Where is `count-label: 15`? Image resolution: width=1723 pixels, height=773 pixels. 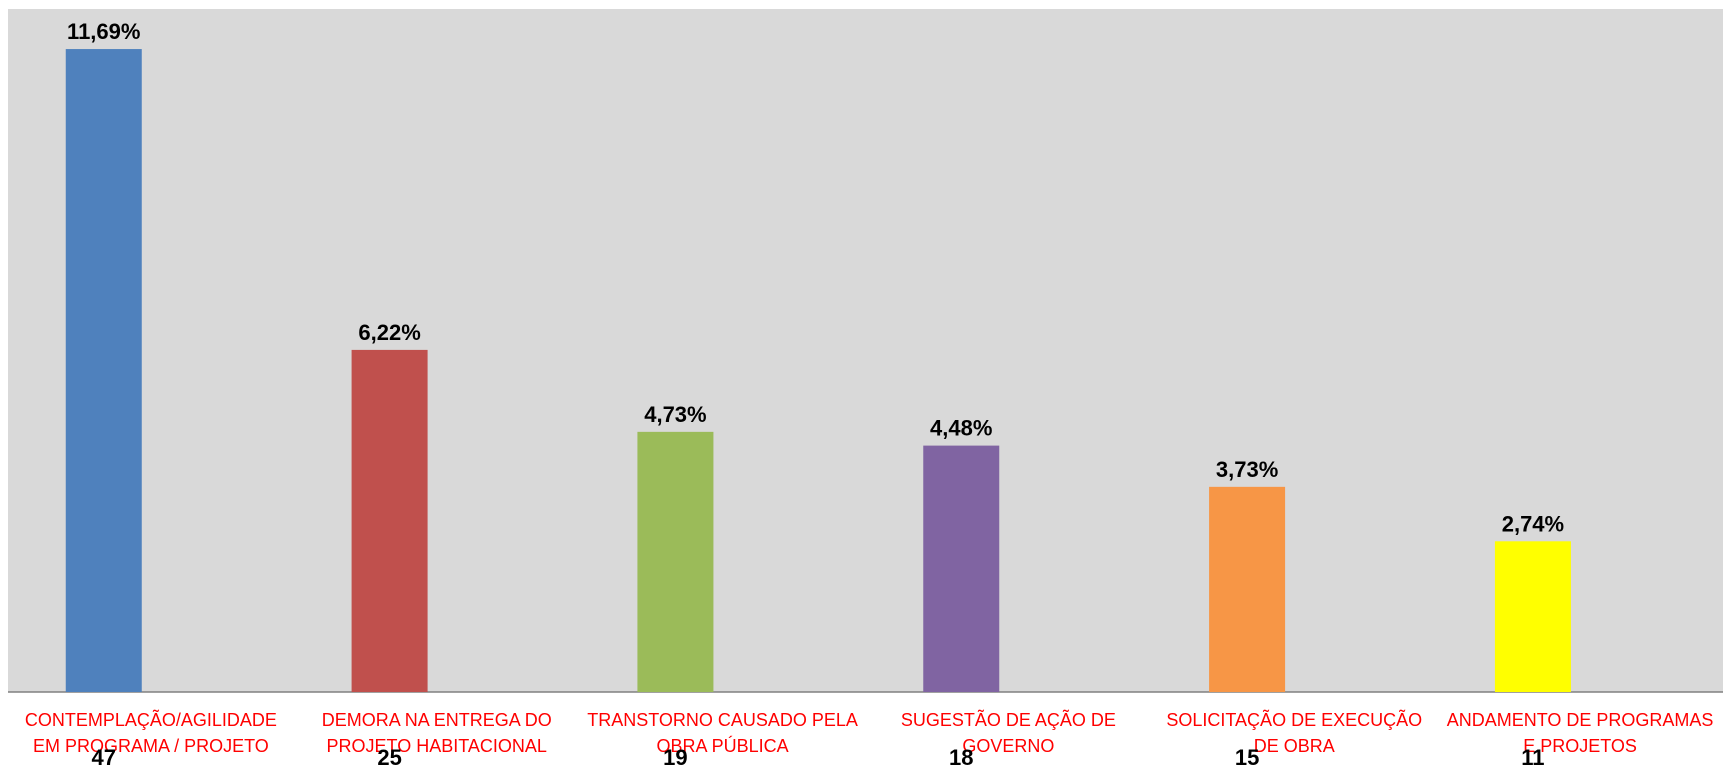 count-label: 15 is located at coordinates (1247, 757).